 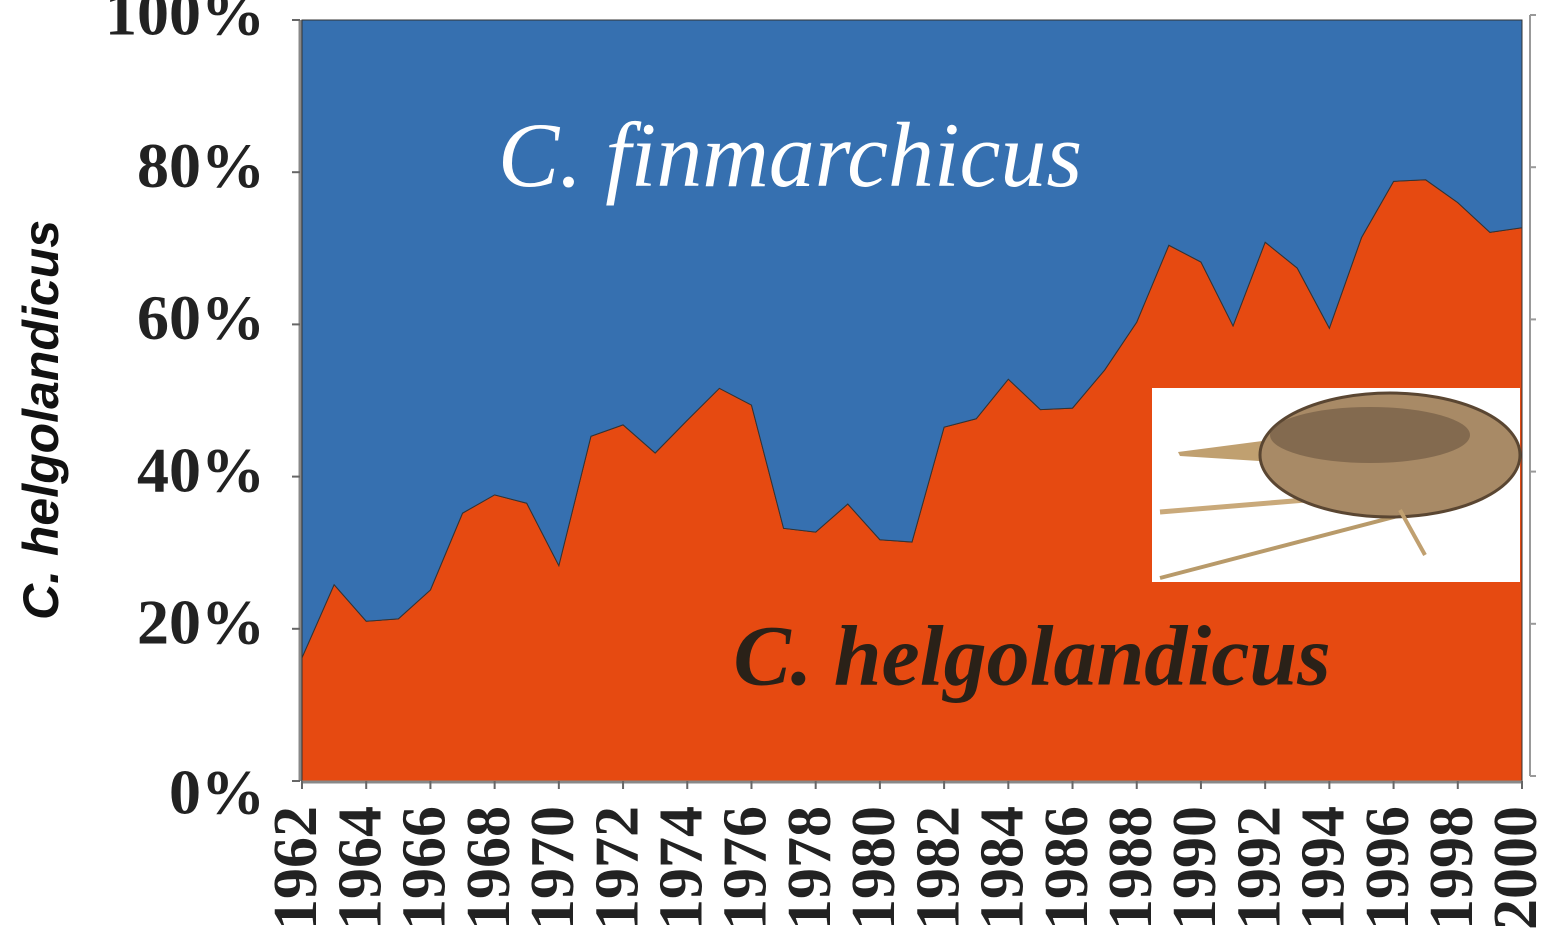 I want to click on x-tick-label: 1992, so click(x=1259, y=868).